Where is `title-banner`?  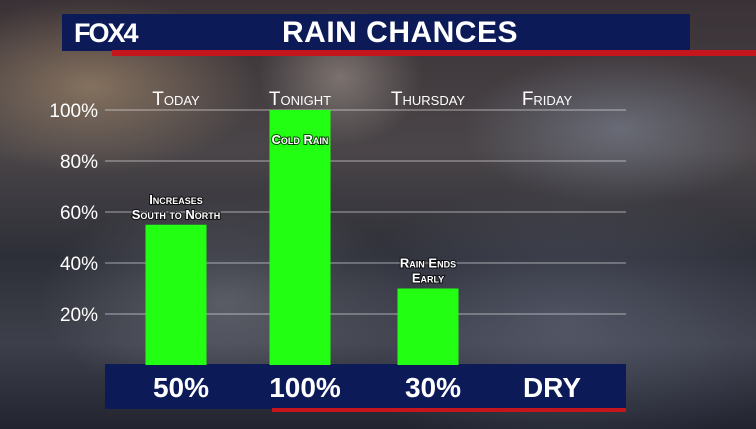
title-banner is located at coordinates (376, 32).